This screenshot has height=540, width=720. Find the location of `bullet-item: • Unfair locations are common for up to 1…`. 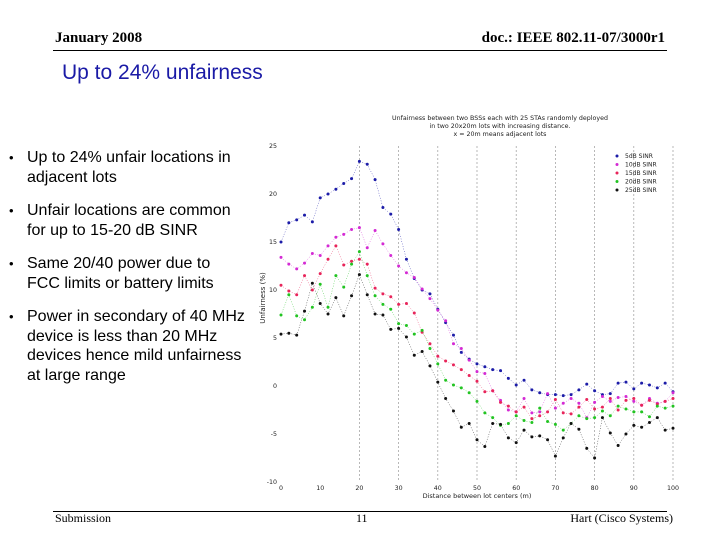

bullet-item: • Unfair locations are common for up to 1… is located at coordinates (127, 220).